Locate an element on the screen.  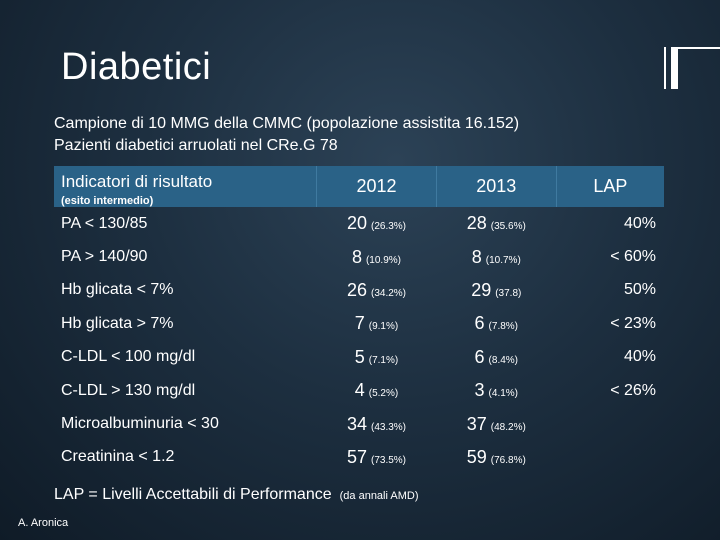
cell-lap: < 23% is located at coordinates (610, 323).